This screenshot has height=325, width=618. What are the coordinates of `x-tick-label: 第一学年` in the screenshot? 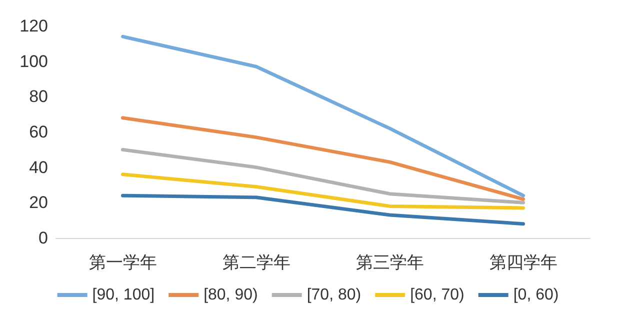 It's located at (122, 262).